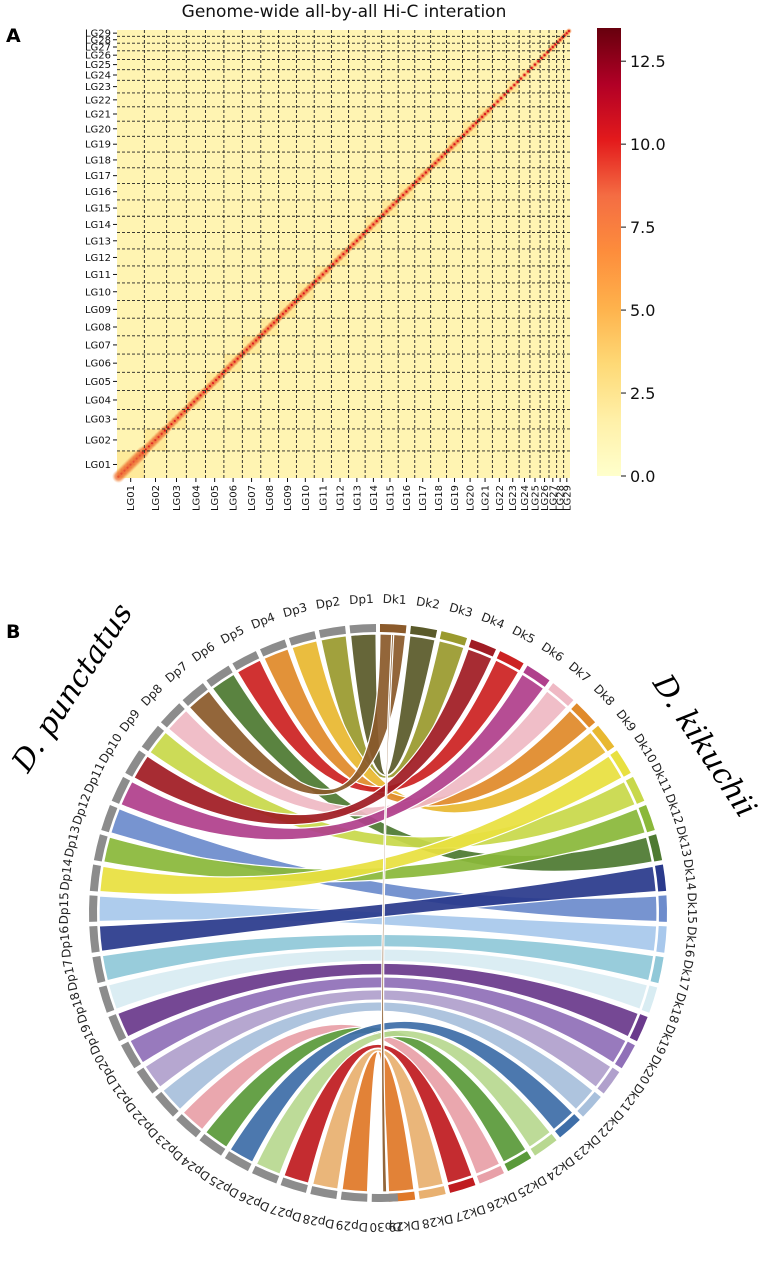 The image size is (761, 1264). I want to click on segment-Dk9, so click(603, 738).